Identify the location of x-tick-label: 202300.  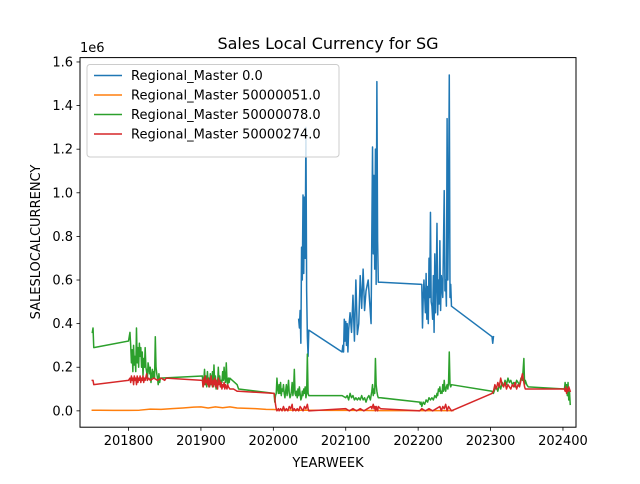
(491, 441).